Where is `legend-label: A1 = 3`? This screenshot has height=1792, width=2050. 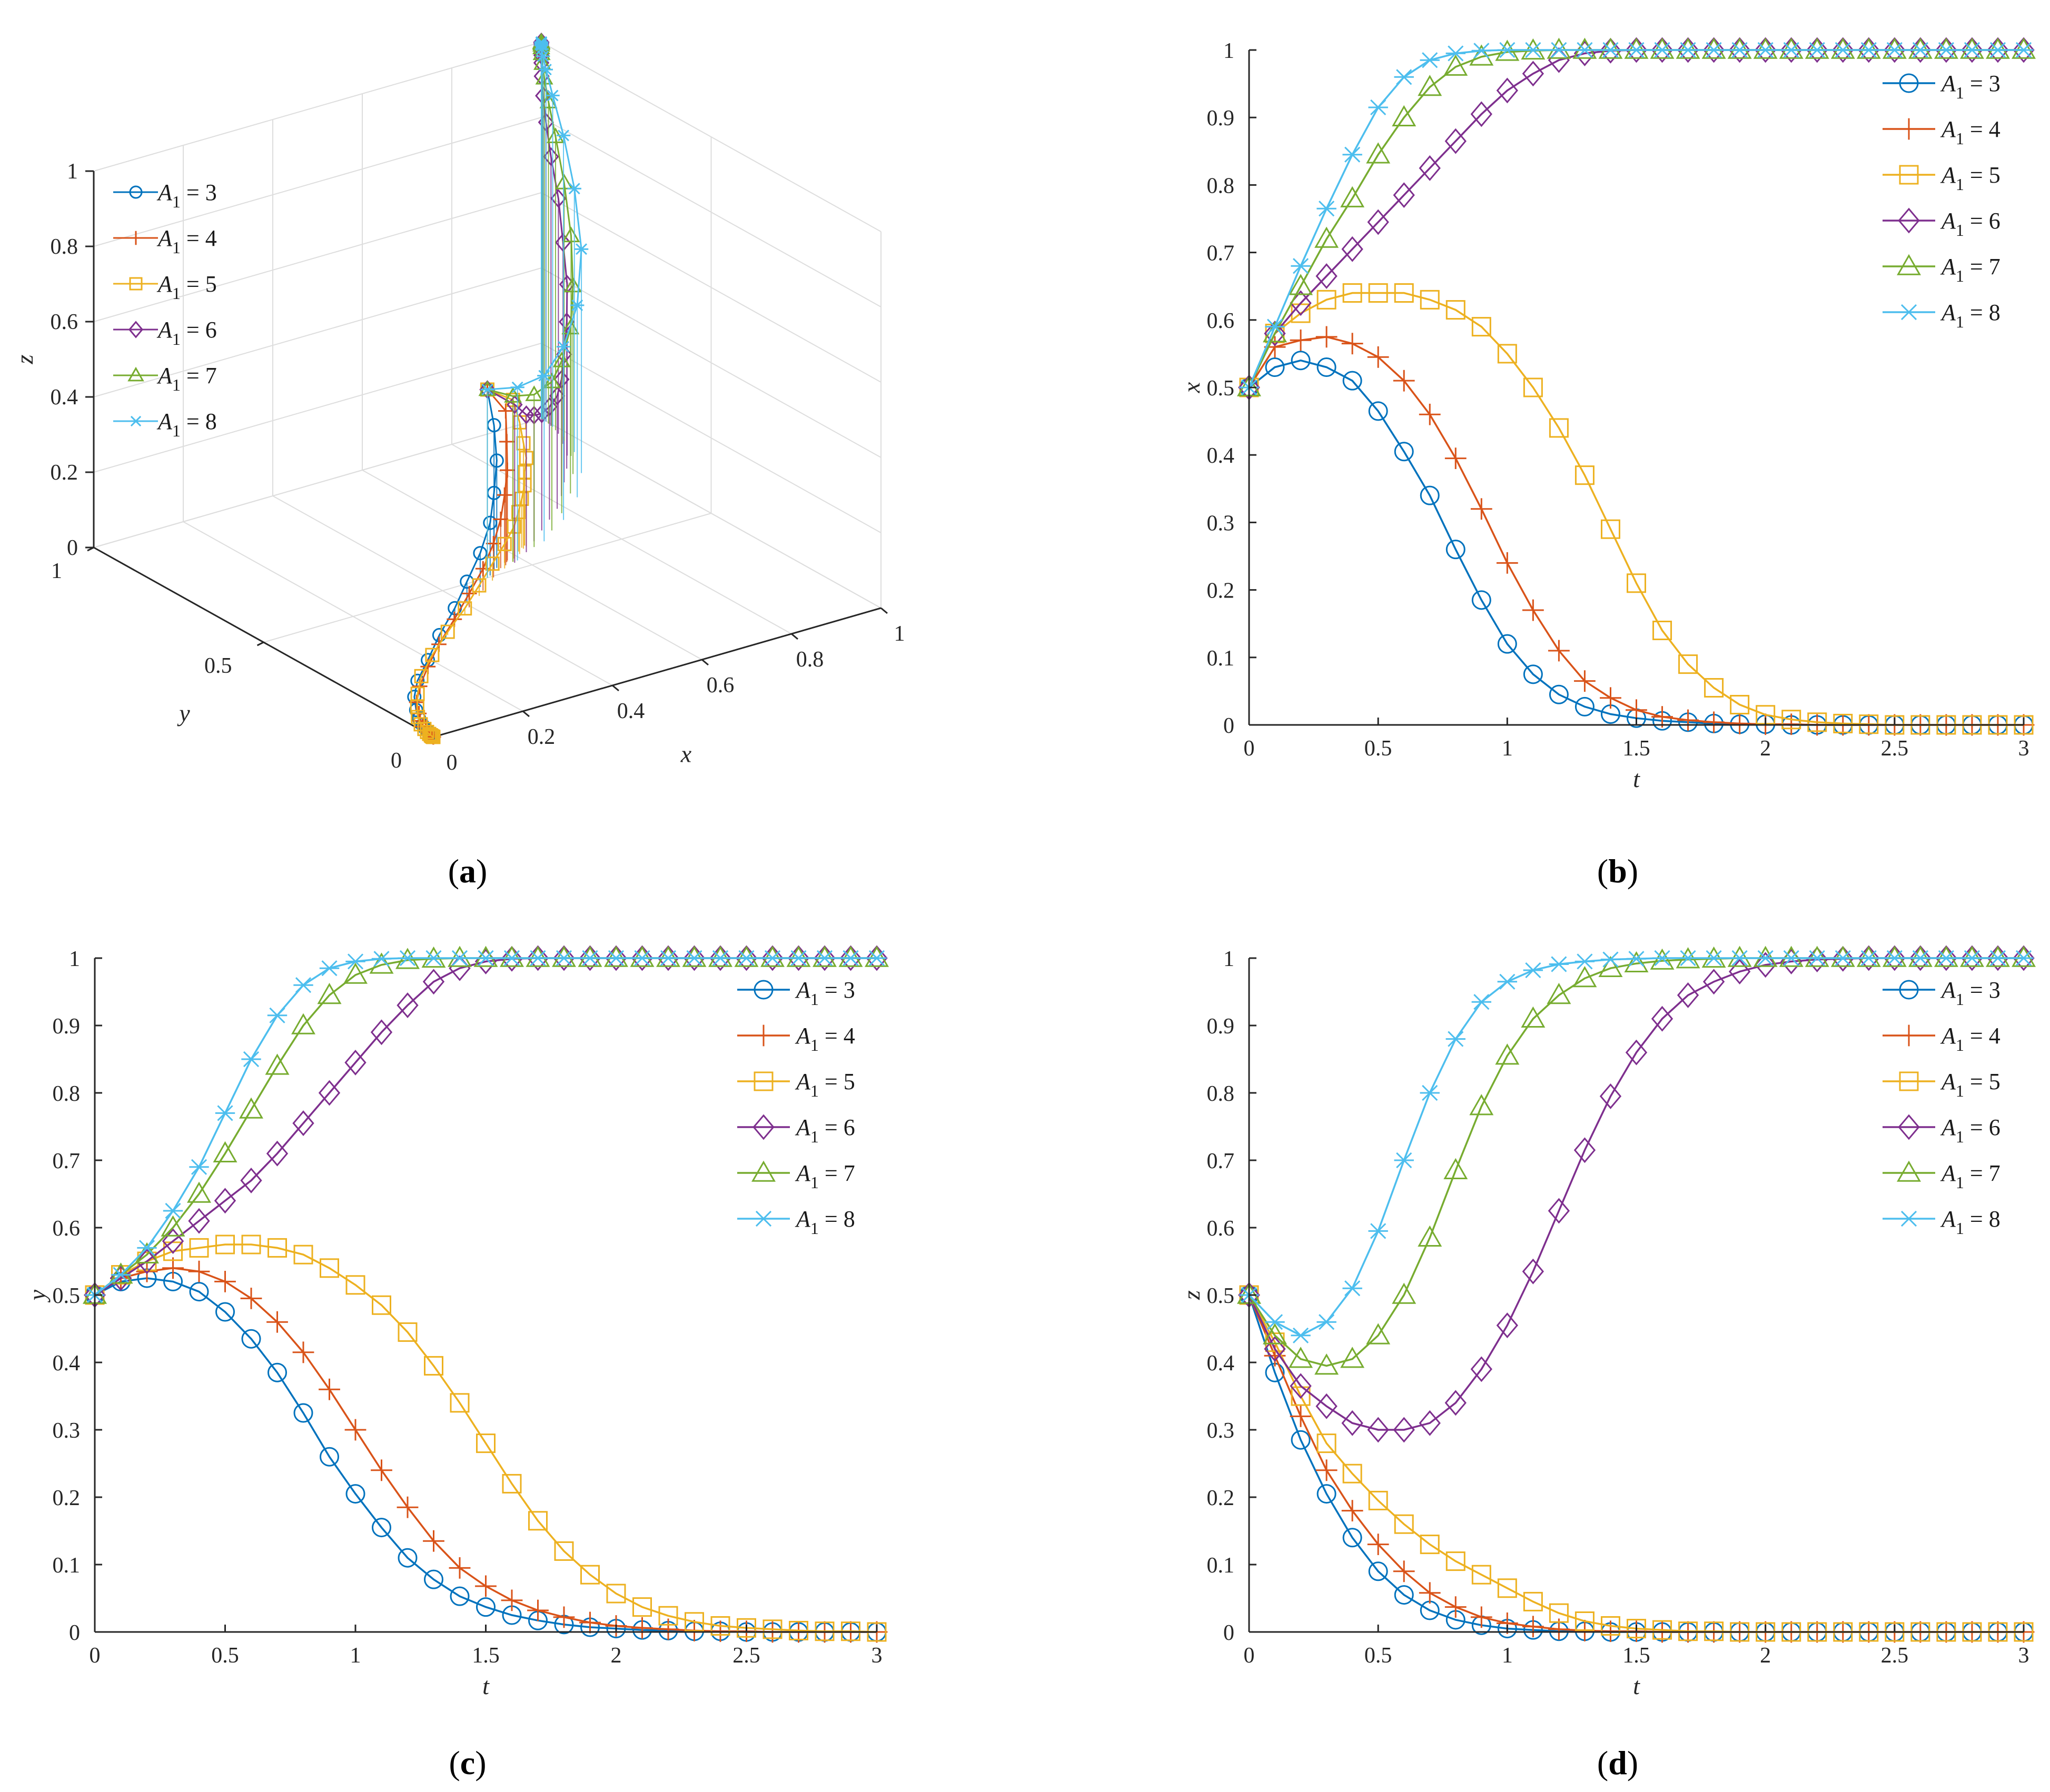
legend-label: A1 = 3 is located at coordinates (1970, 993).